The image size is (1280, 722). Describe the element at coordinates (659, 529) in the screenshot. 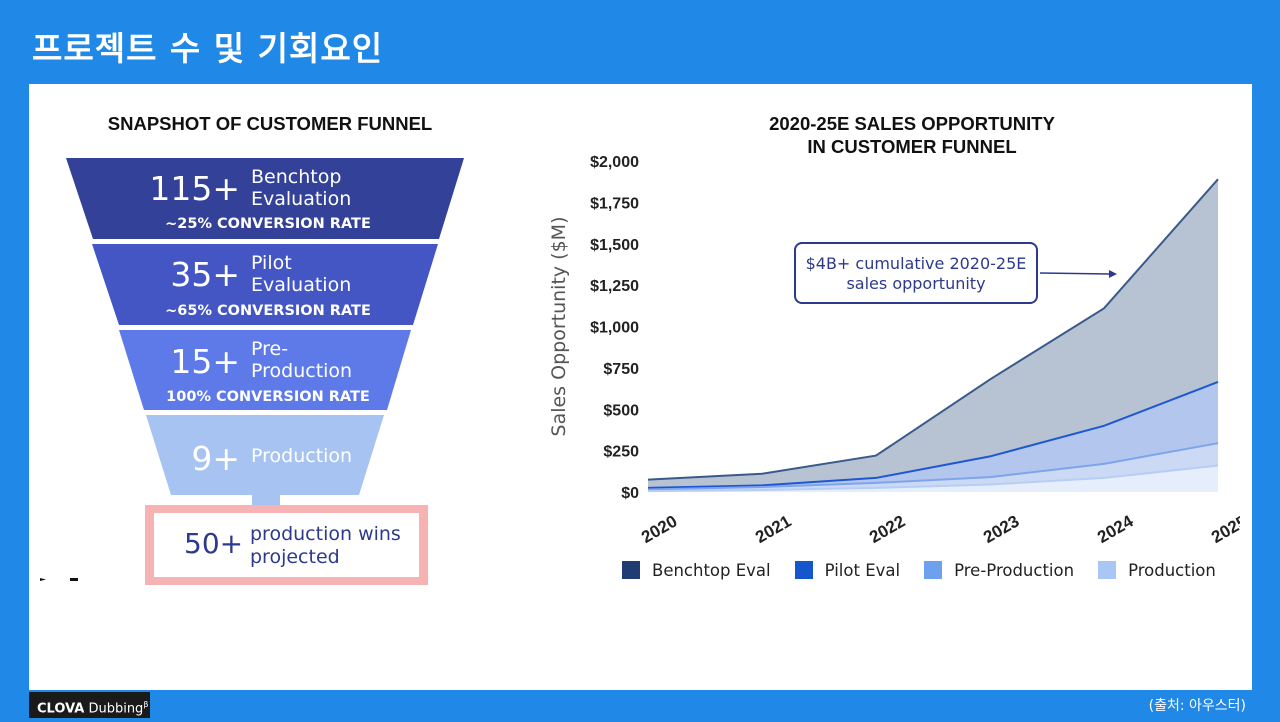

I see `x-tick-label: 2020` at that location.